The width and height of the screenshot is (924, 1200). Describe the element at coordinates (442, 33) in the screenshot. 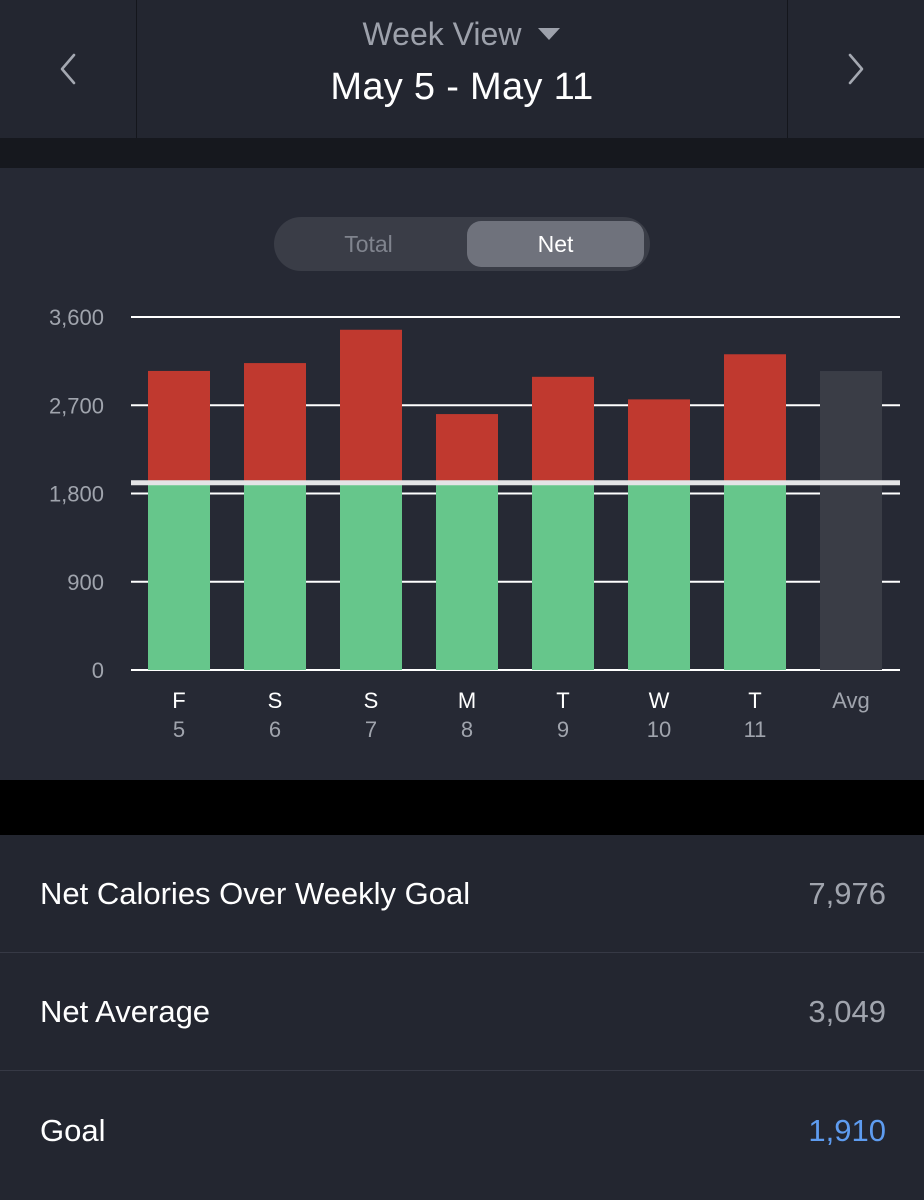

I see `view-label: Week View` at that location.